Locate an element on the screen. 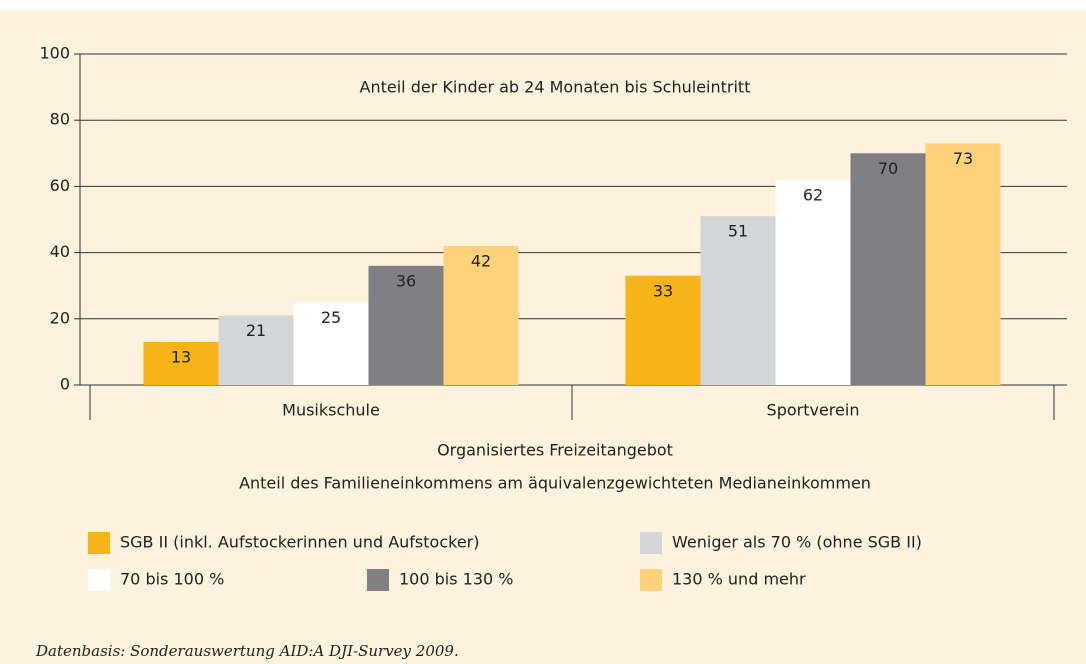  legend-label: 130 % und mehr is located at coordinates (739, 579).